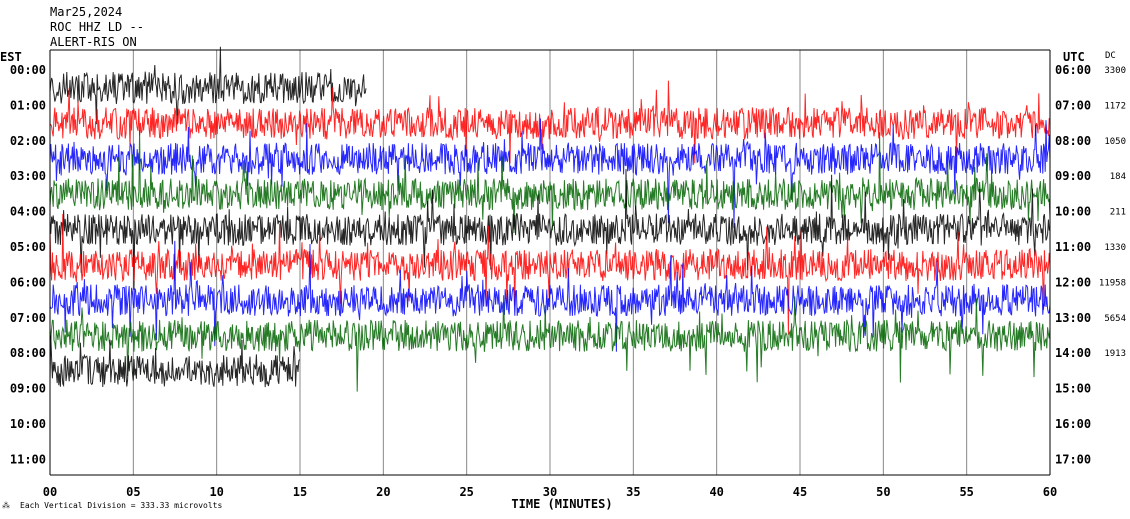 The width and height of the screenshot is (1130, 519). I want to click on x-tick-label: 20, so click(383, 492).